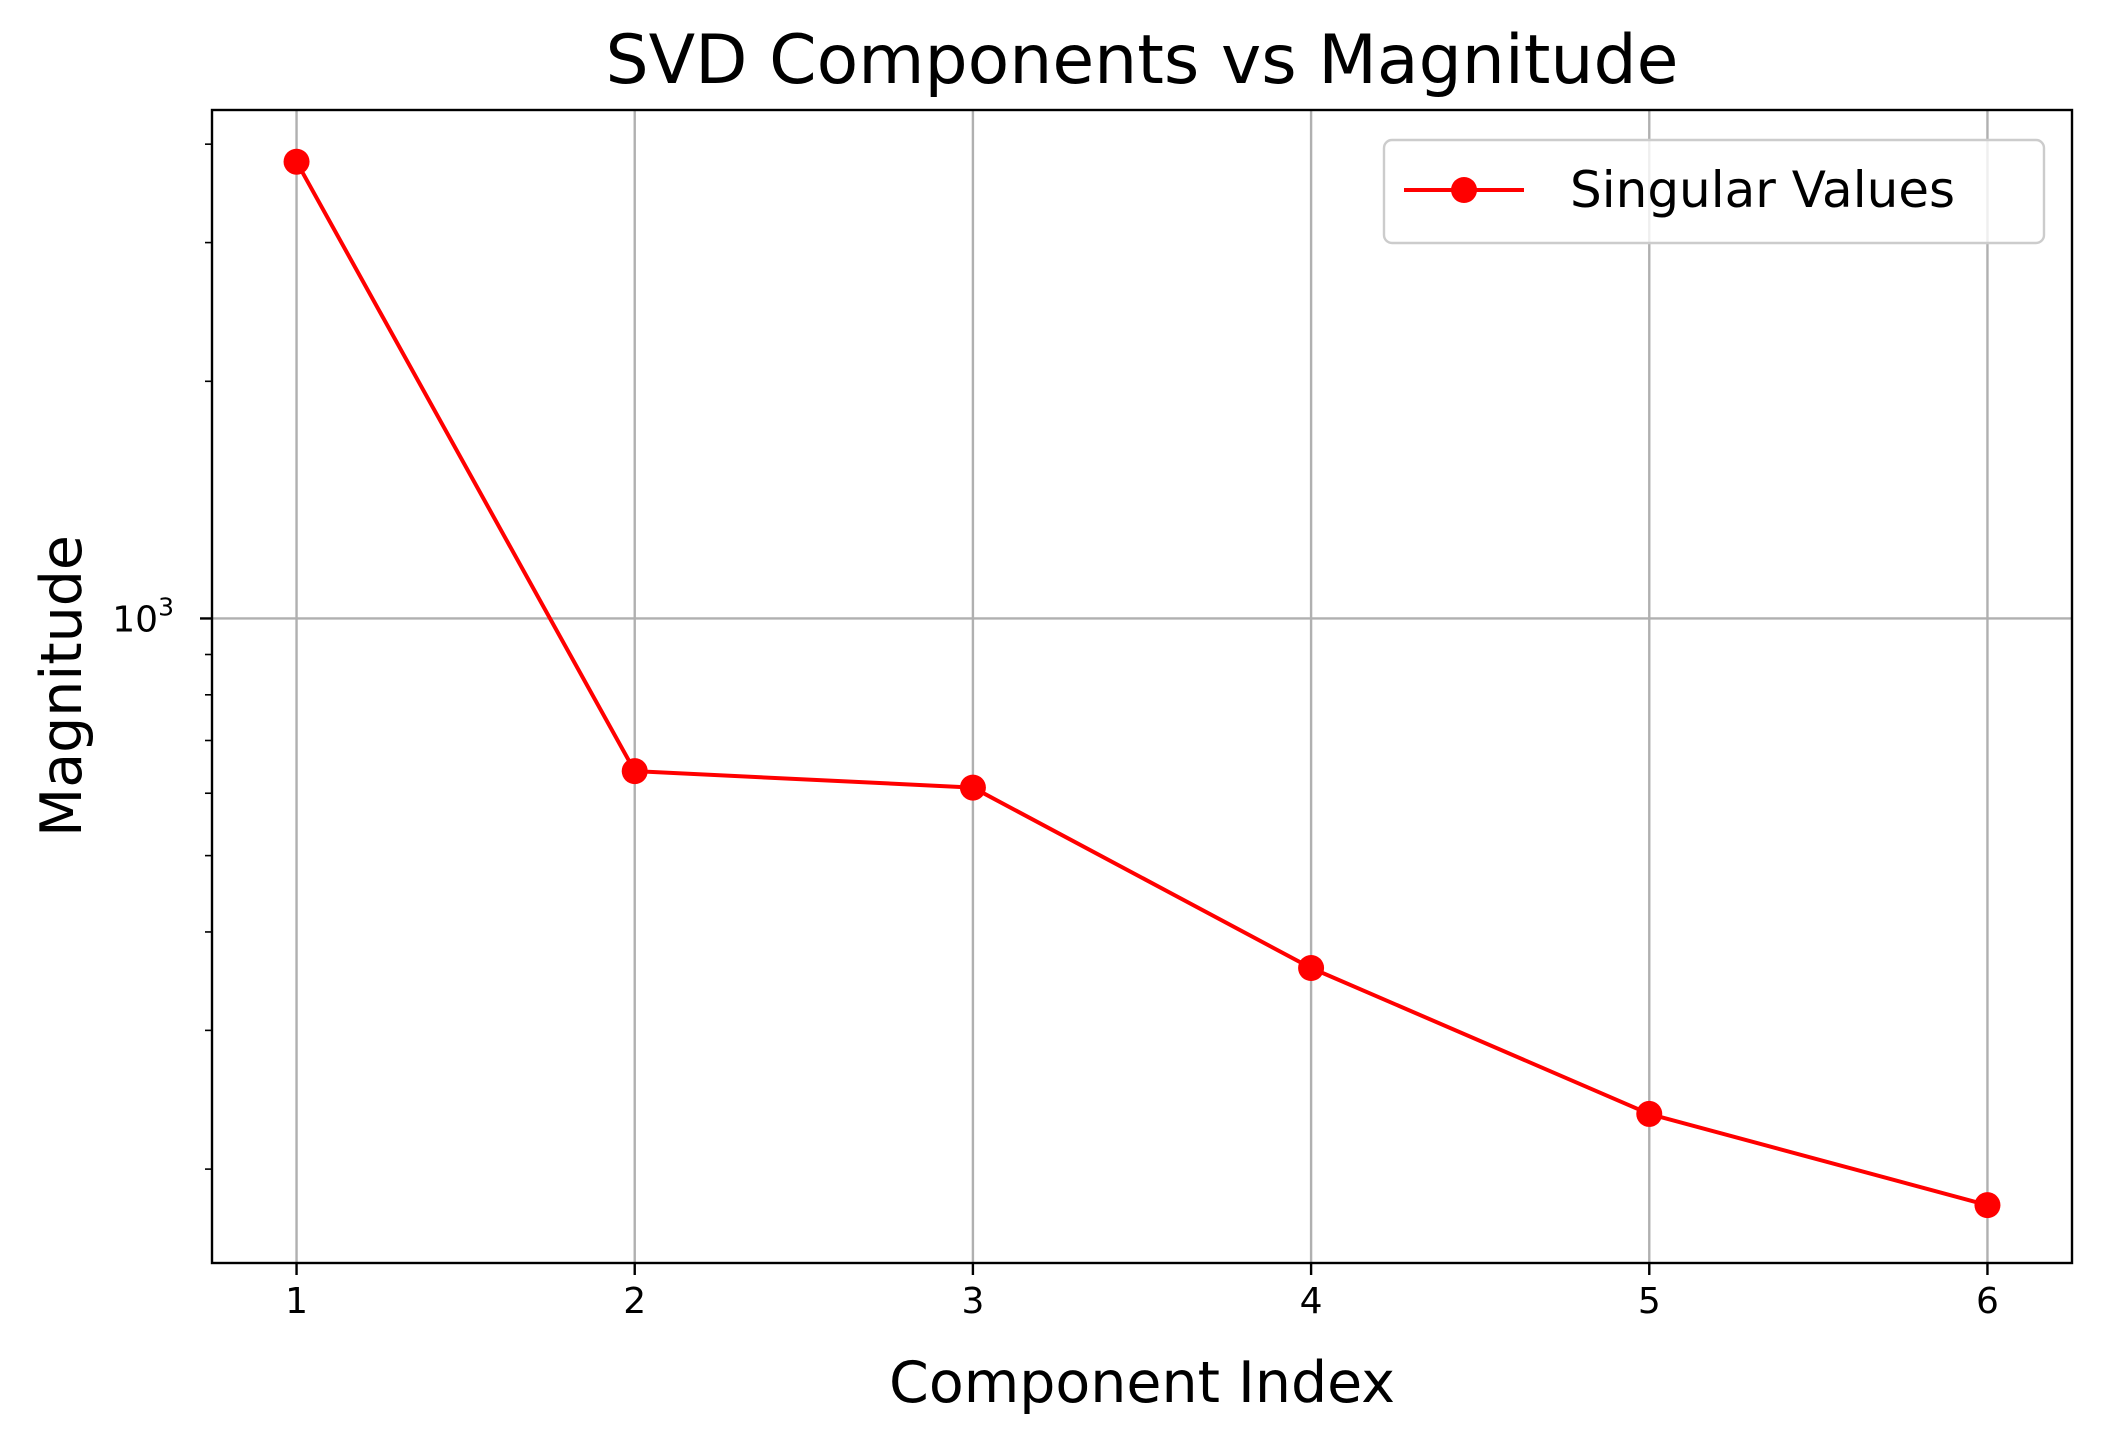 The height and width of the screenshot is (1446, 2101). I want to click on x-tick-label: 1, so click(296, 1301).